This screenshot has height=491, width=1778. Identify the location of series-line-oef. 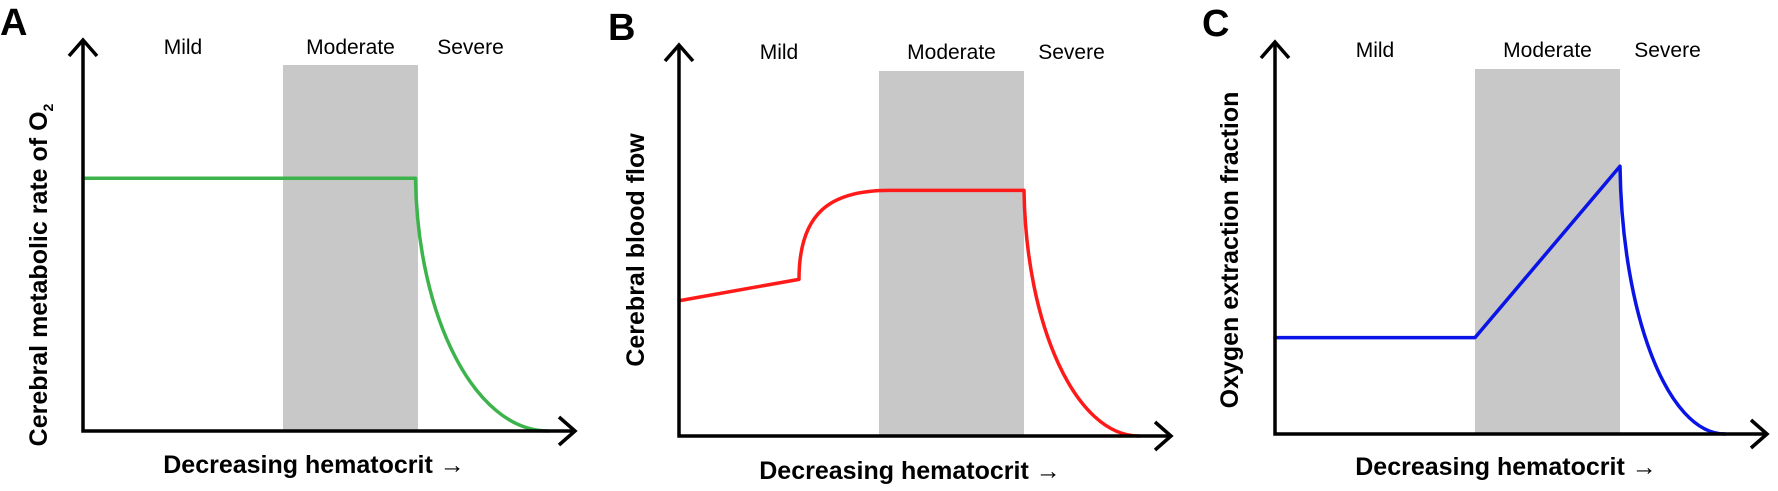
(1500, 300).